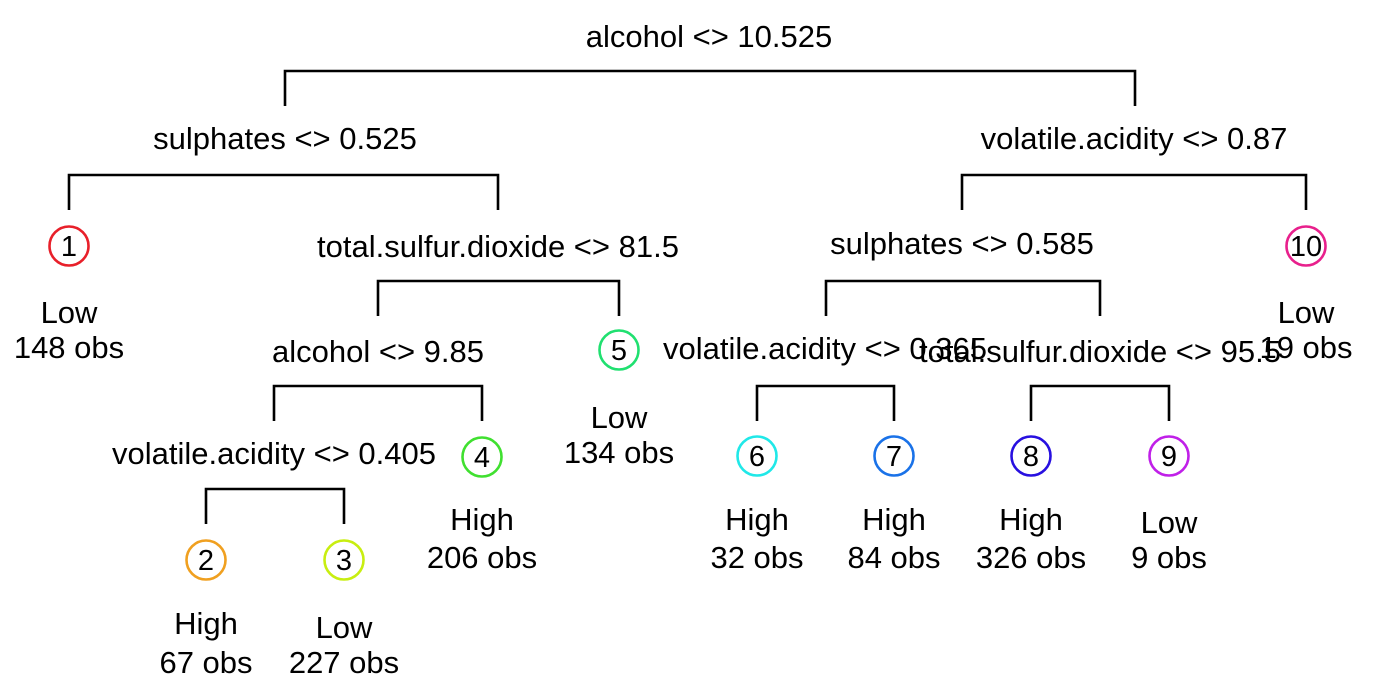 This screenshot has width=1394, height=697. Describe the element at coordinates (893, 557) in the screenshot. I see `leaf-7-obs: 84 obs` at that location.